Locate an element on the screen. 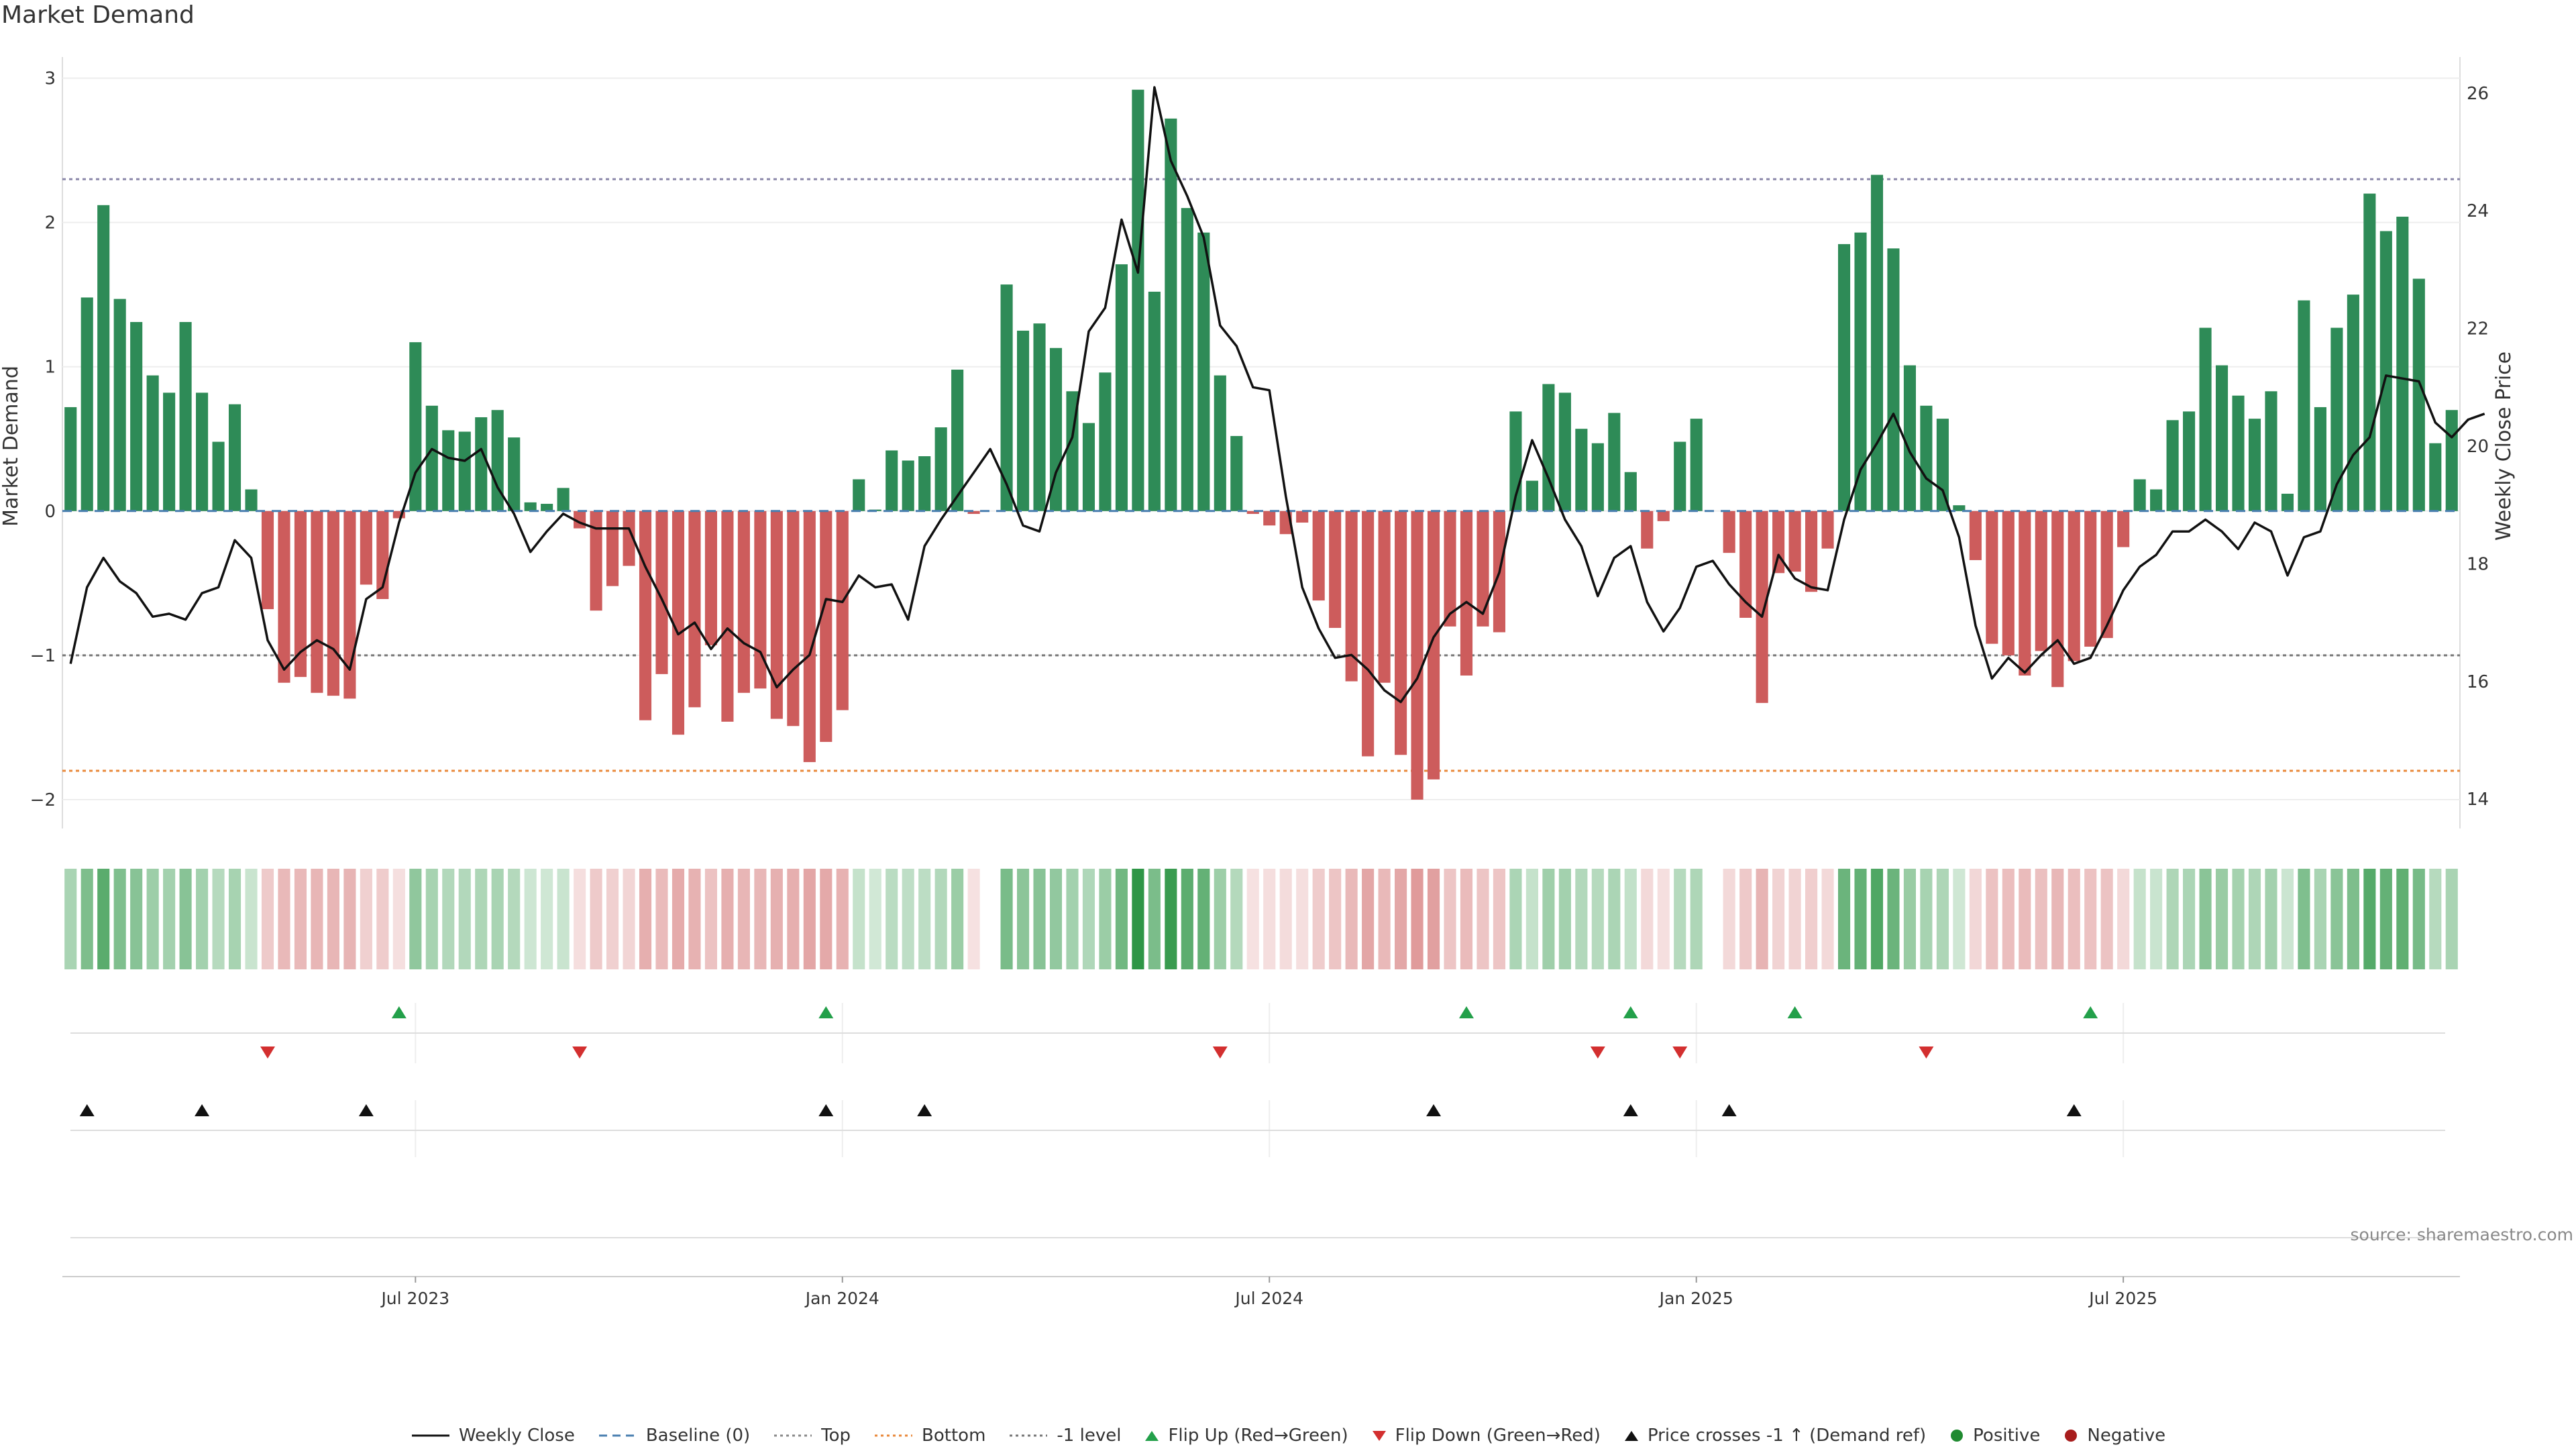  legend-item-negative: Negative is located at coordinates (2114, 1436).